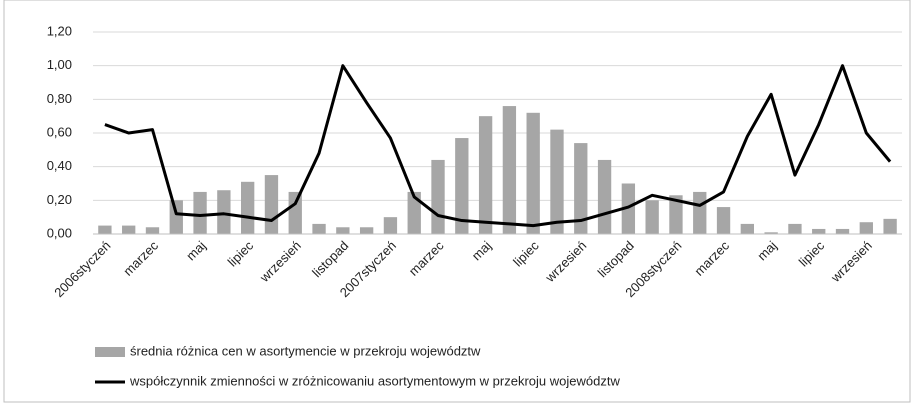 The image size is (915, 403). What do you see at coordinates (59, 232) in the screenshot?
I see `y-tick-label: 0,00` at bounding box center [59, 232].